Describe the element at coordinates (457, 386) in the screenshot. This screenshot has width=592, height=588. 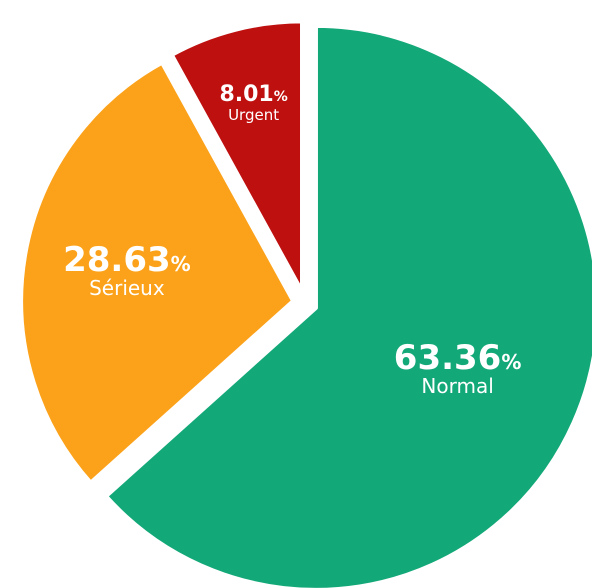
I see `slice-category-label: Normal` at that location.